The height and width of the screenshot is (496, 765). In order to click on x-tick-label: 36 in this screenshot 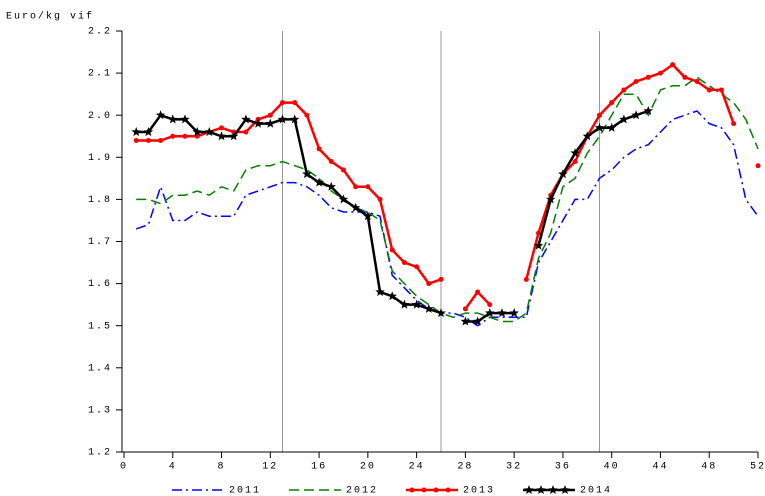, I will do `click(563, 467)`.